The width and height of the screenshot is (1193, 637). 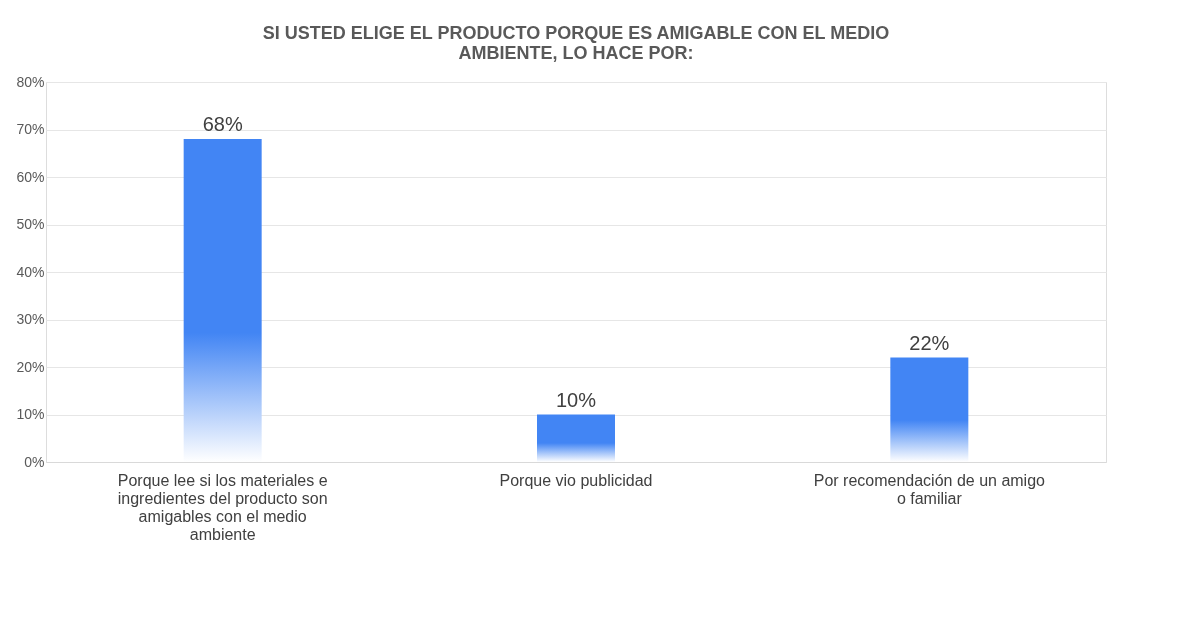 What do you see at coordinates (30, 414) in the screenshot?
I see `y-tick-label: 10%` at bounding box center [30, 414].